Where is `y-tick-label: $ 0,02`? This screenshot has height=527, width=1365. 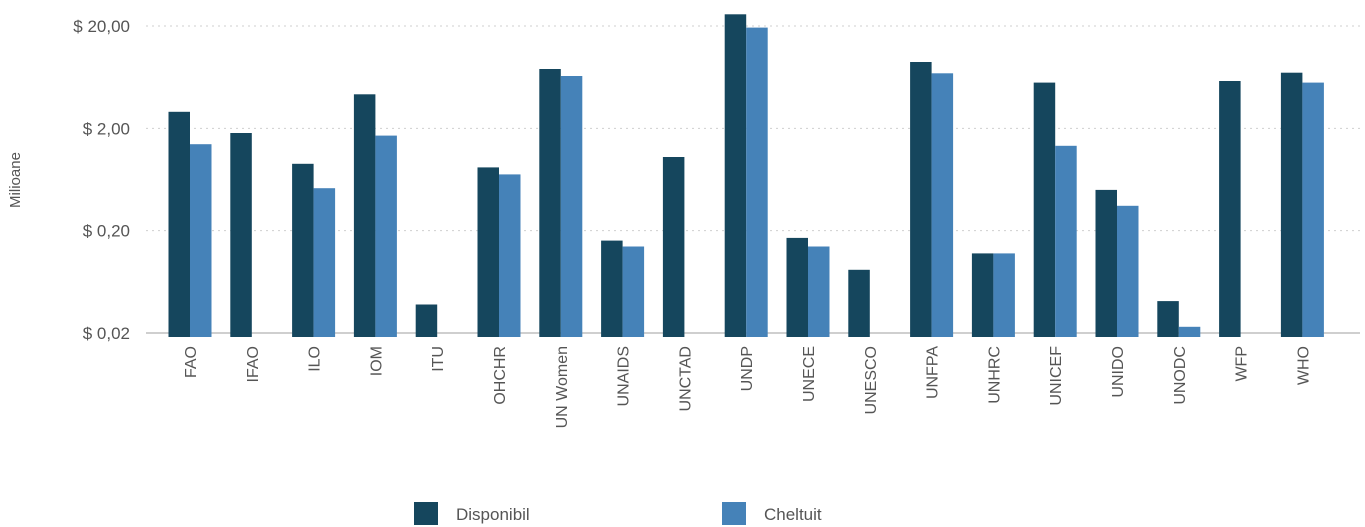
y-tick-label: $ 0,02 is located at coordinates (106, 333).